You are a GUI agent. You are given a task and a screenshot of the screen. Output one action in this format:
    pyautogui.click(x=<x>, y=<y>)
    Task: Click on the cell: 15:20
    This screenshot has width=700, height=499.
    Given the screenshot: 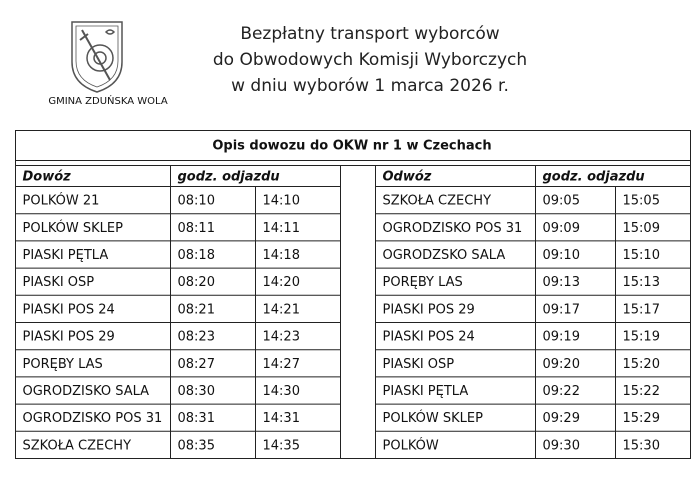 What is the action you would take?
    pyautogui.click(x=641, y=364)
    